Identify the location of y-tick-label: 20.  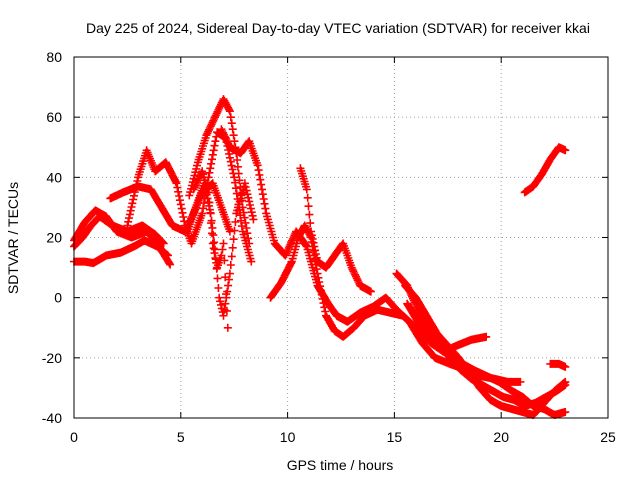
(54, 238).